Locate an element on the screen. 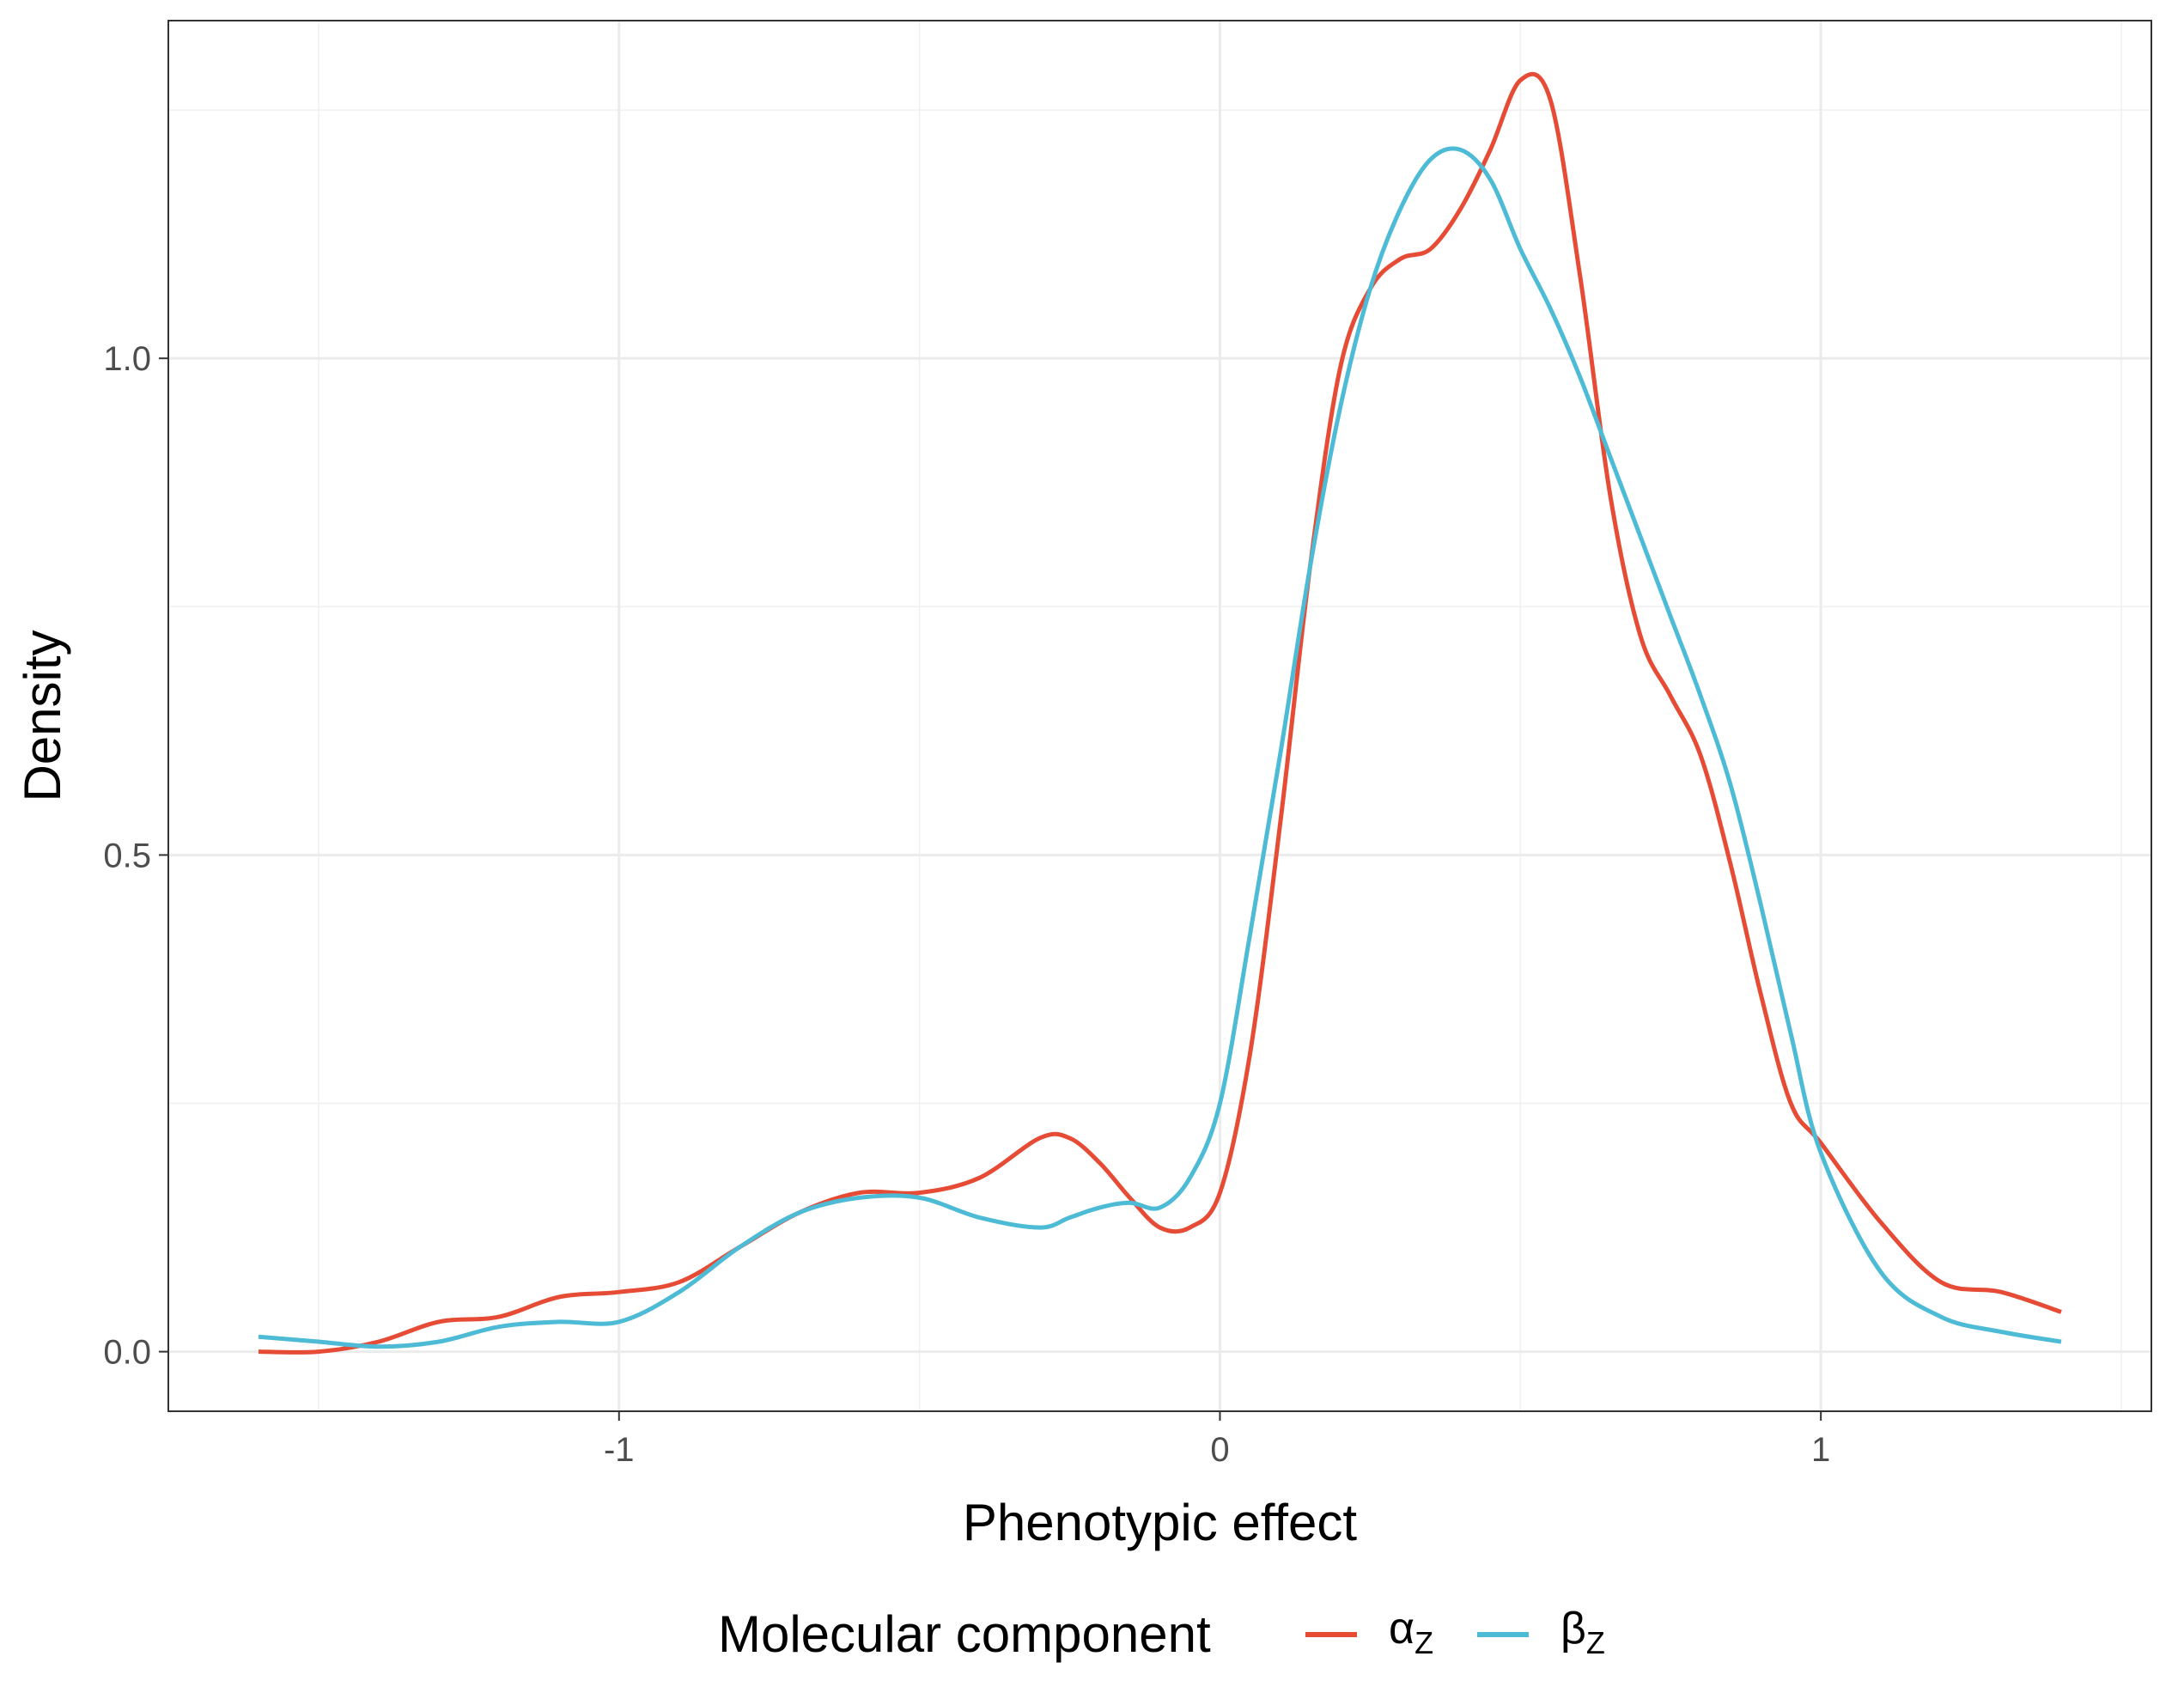 The width and height of the screenshot is (2184, 1693). x-axis-ticks: -1 0 1 is located at coordinates (1217, 1440).